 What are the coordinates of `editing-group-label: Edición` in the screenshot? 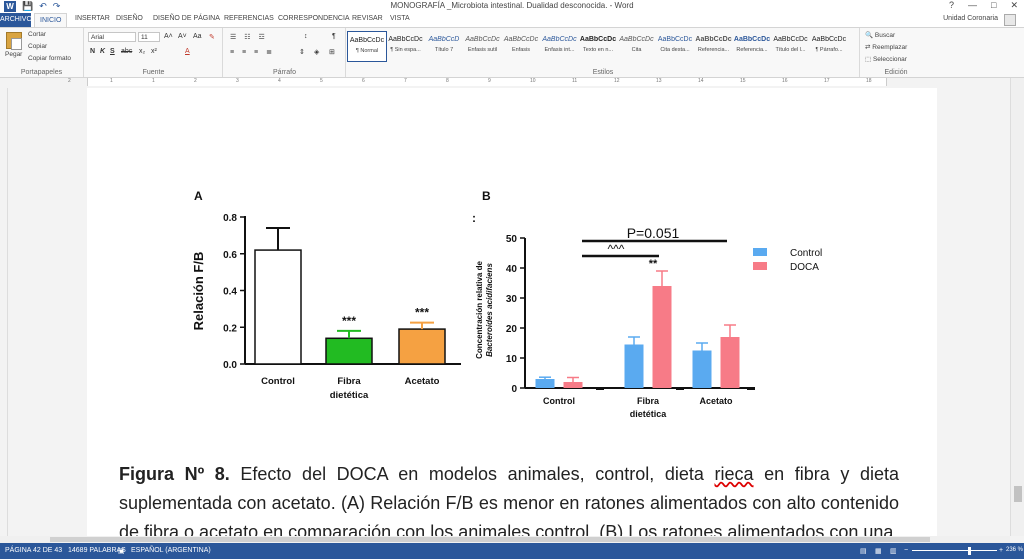 It's located at (896, 72).